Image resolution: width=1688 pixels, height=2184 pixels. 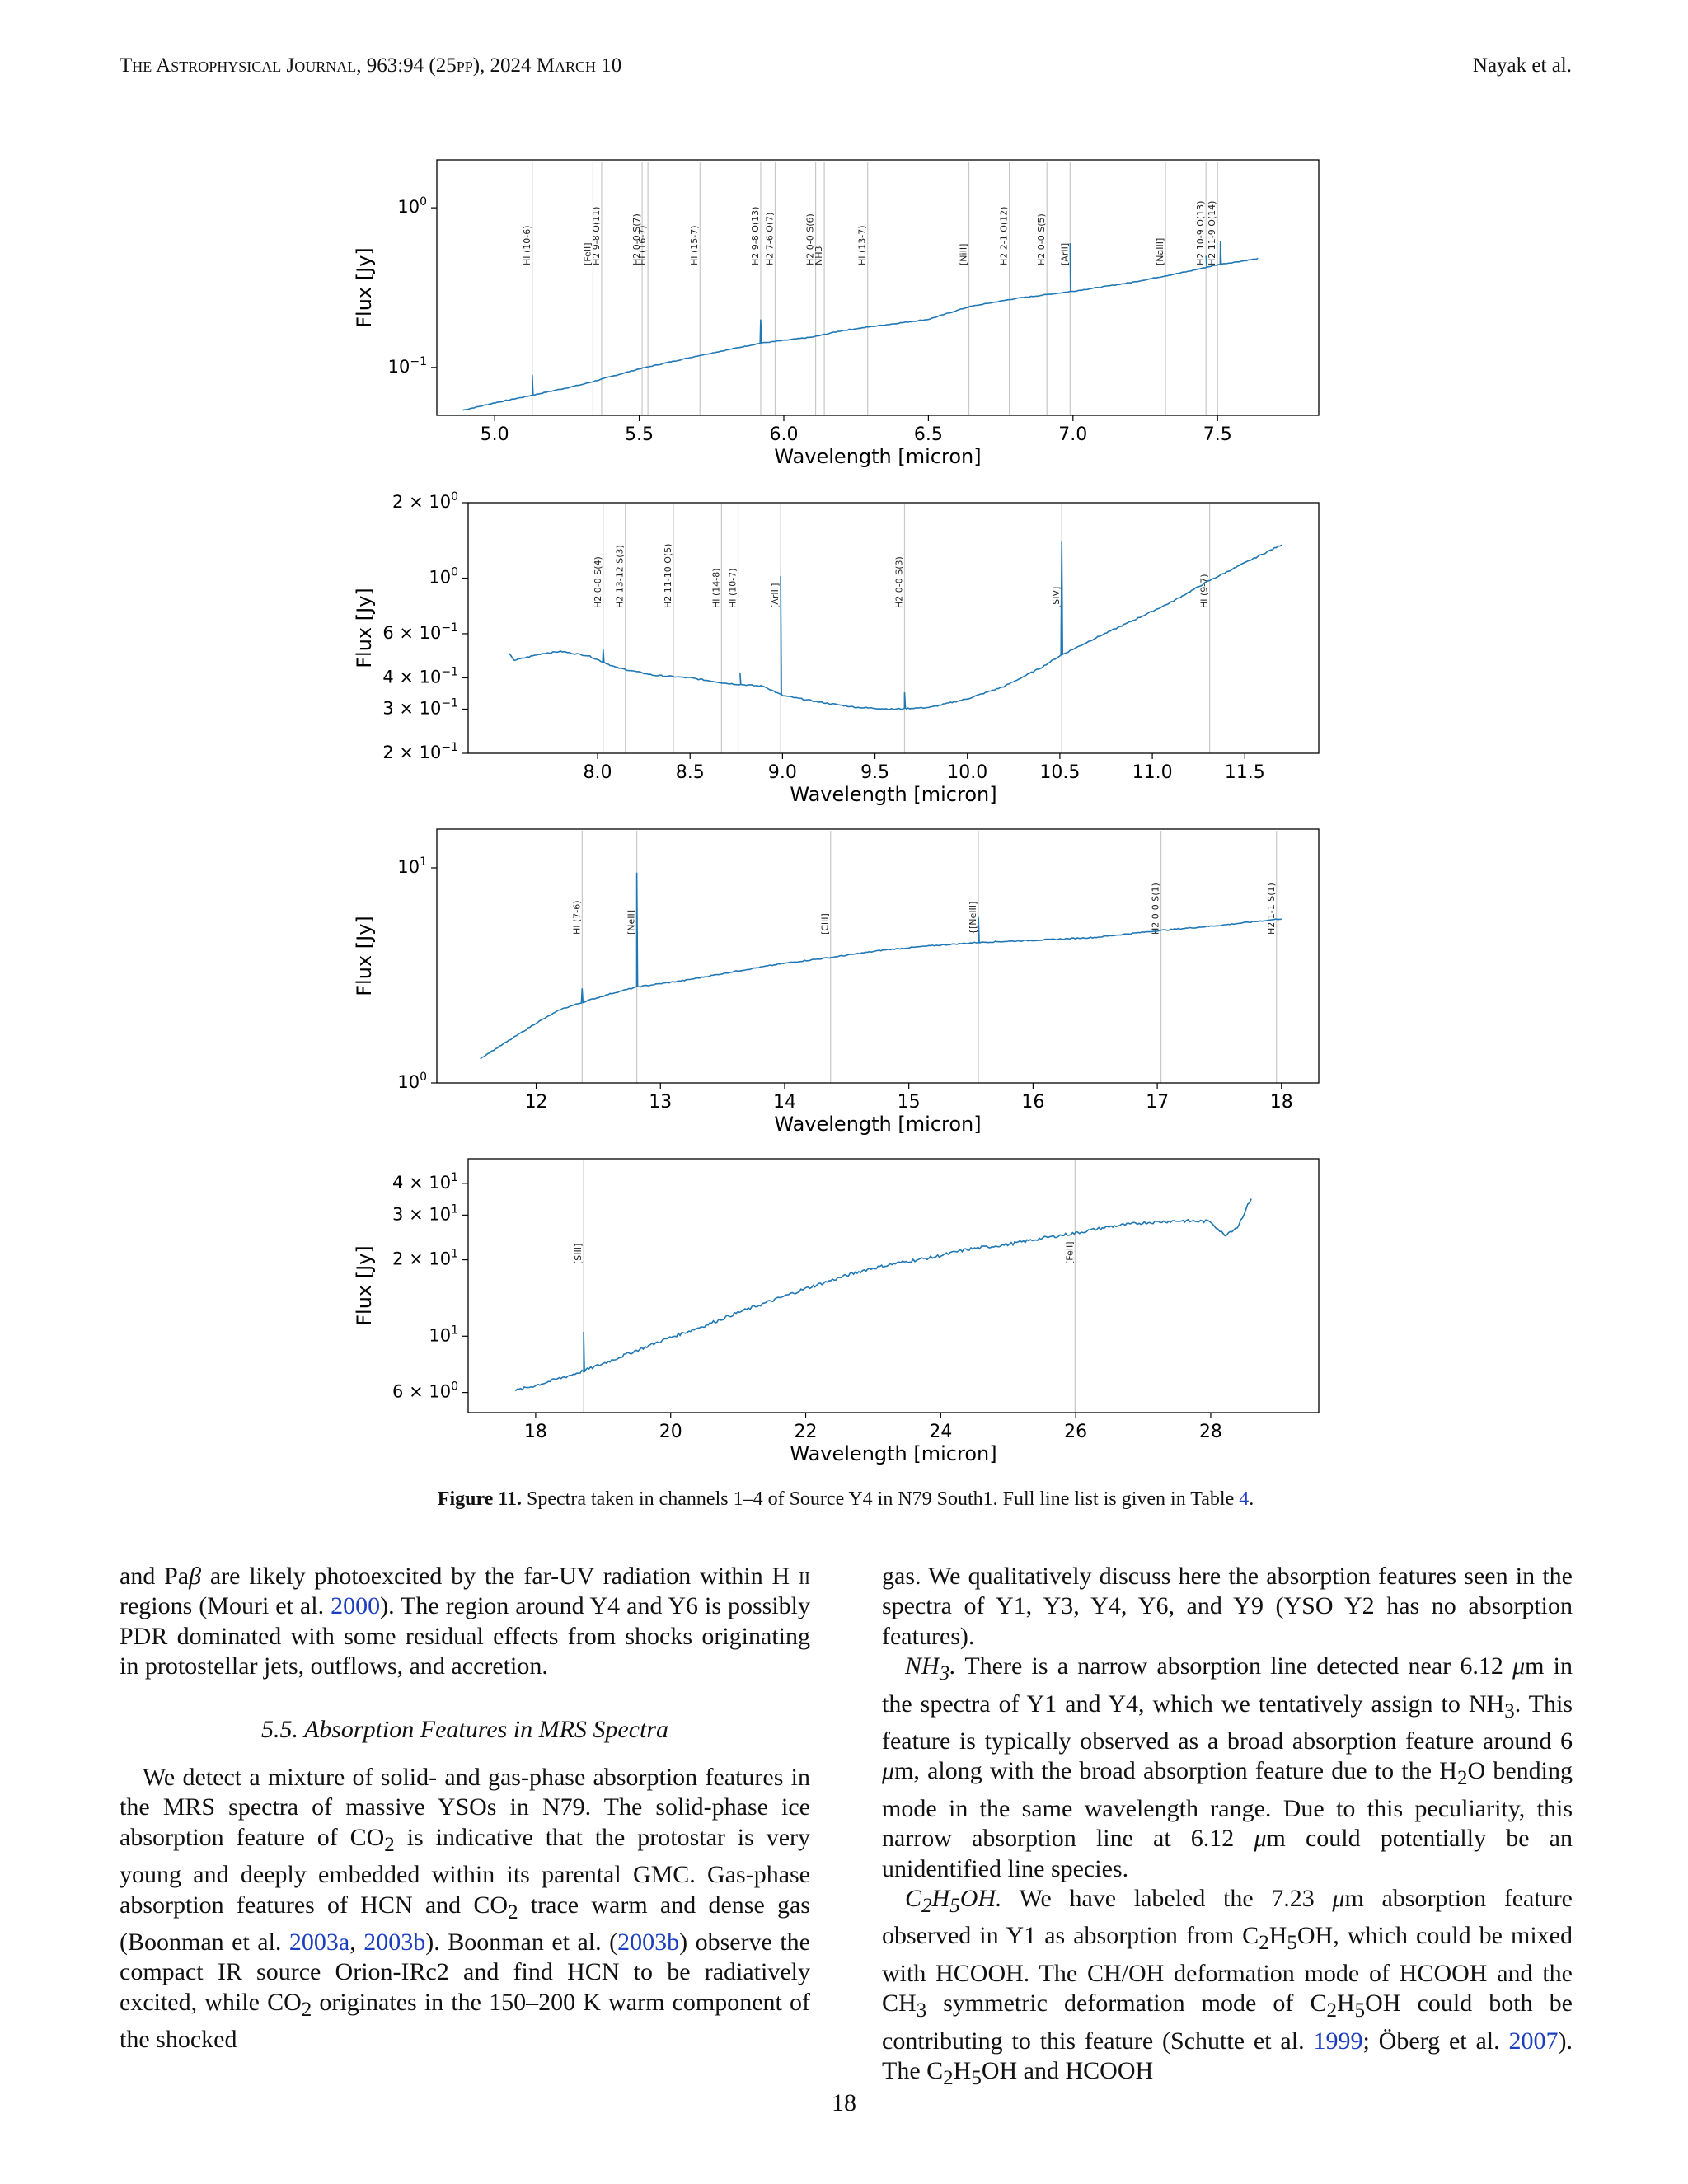 I want to click on line-label: H2 1-1 S(1), so click(x=1272, y=909).